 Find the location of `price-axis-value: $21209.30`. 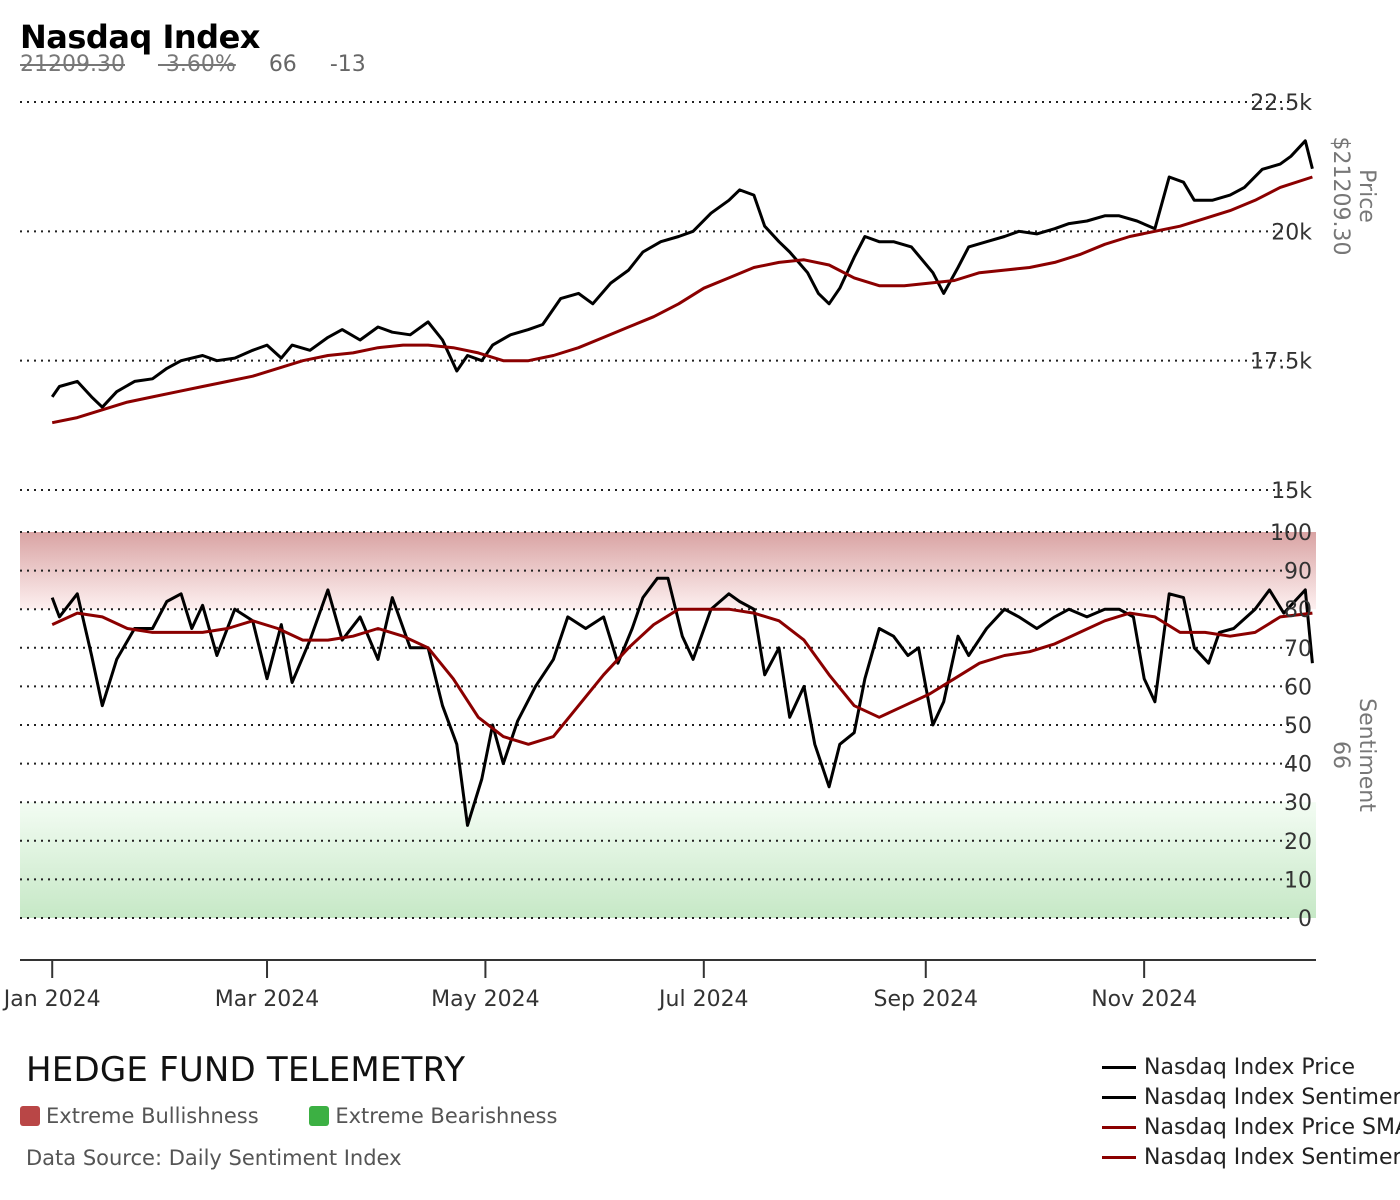

price-axis-value: $21209.30 is located at coordinates (1340, 196).